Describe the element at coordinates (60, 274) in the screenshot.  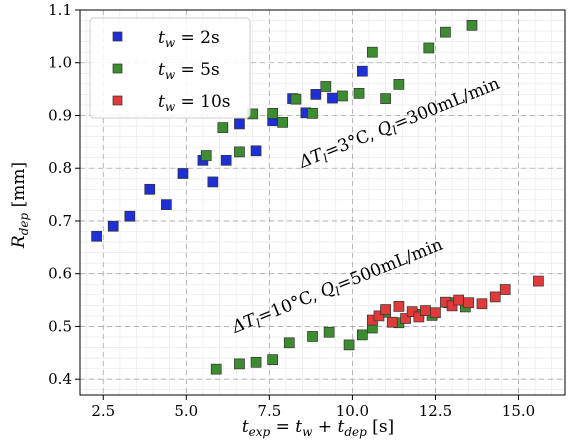
I see `y-tick-label: 0.6` at that location.